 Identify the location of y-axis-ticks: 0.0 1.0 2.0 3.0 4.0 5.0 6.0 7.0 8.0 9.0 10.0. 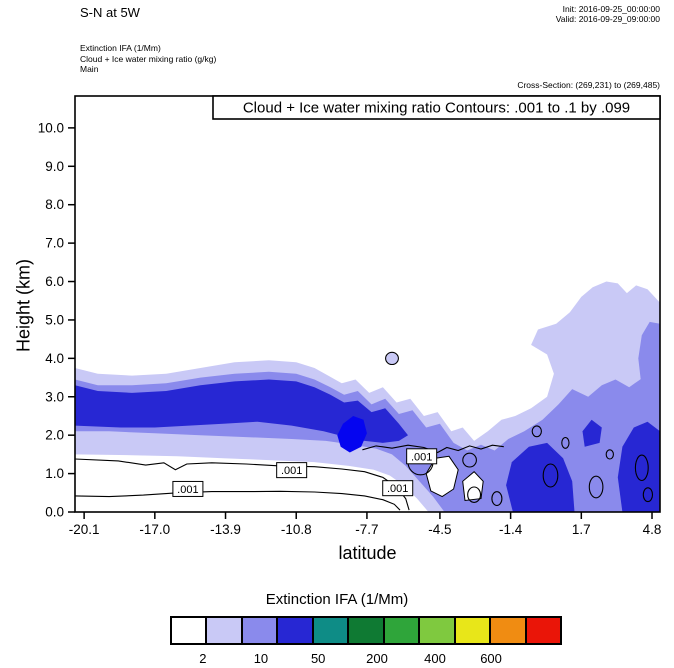
(56, 320).